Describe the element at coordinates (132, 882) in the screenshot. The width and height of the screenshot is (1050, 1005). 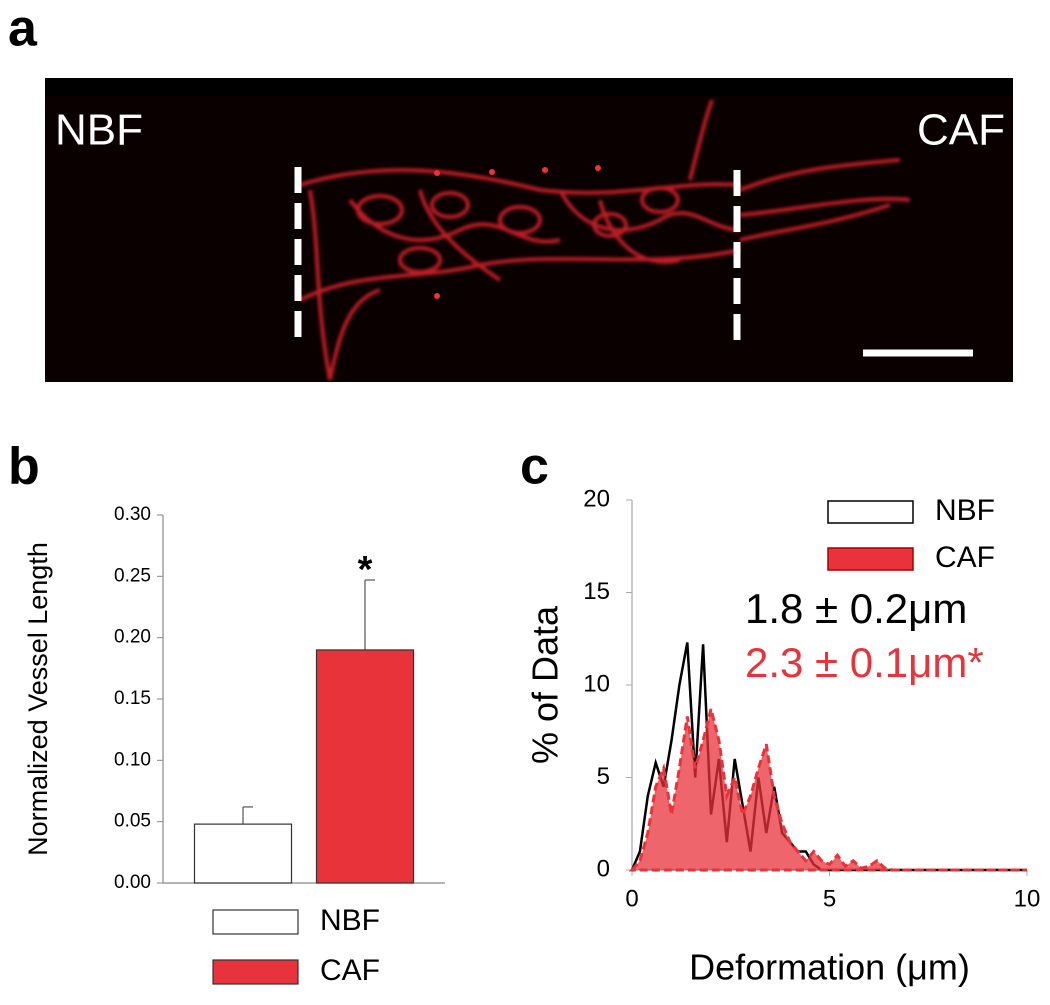
I see `y-tick-label: 0.00` at that location.